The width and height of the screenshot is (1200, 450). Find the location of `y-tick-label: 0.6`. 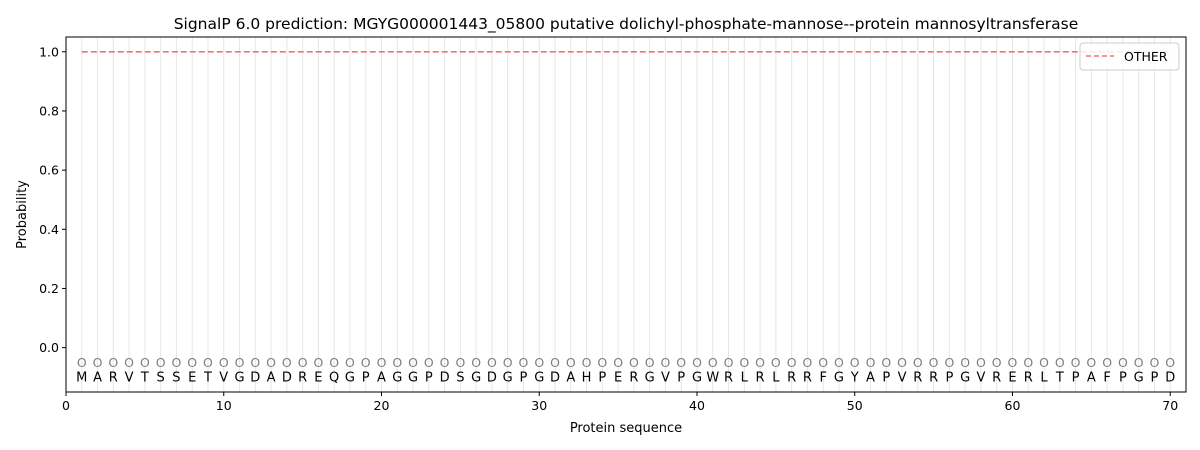

y-tick-label: 0.6 is located at coordinates (49, 170).